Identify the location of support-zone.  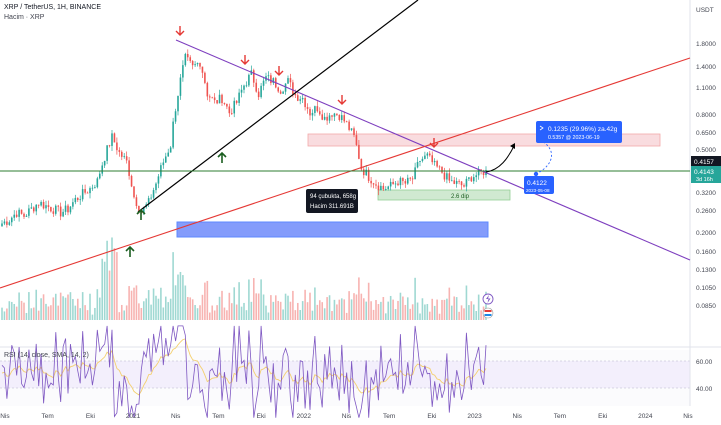
(444, 195).